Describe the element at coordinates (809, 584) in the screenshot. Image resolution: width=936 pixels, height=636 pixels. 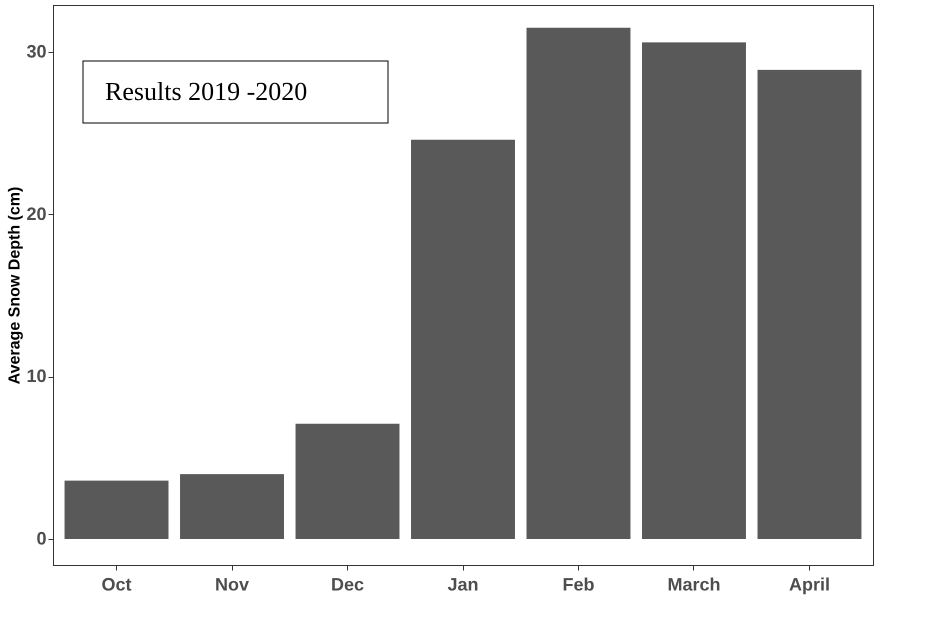
I see `x-tick-label: April` at that location.